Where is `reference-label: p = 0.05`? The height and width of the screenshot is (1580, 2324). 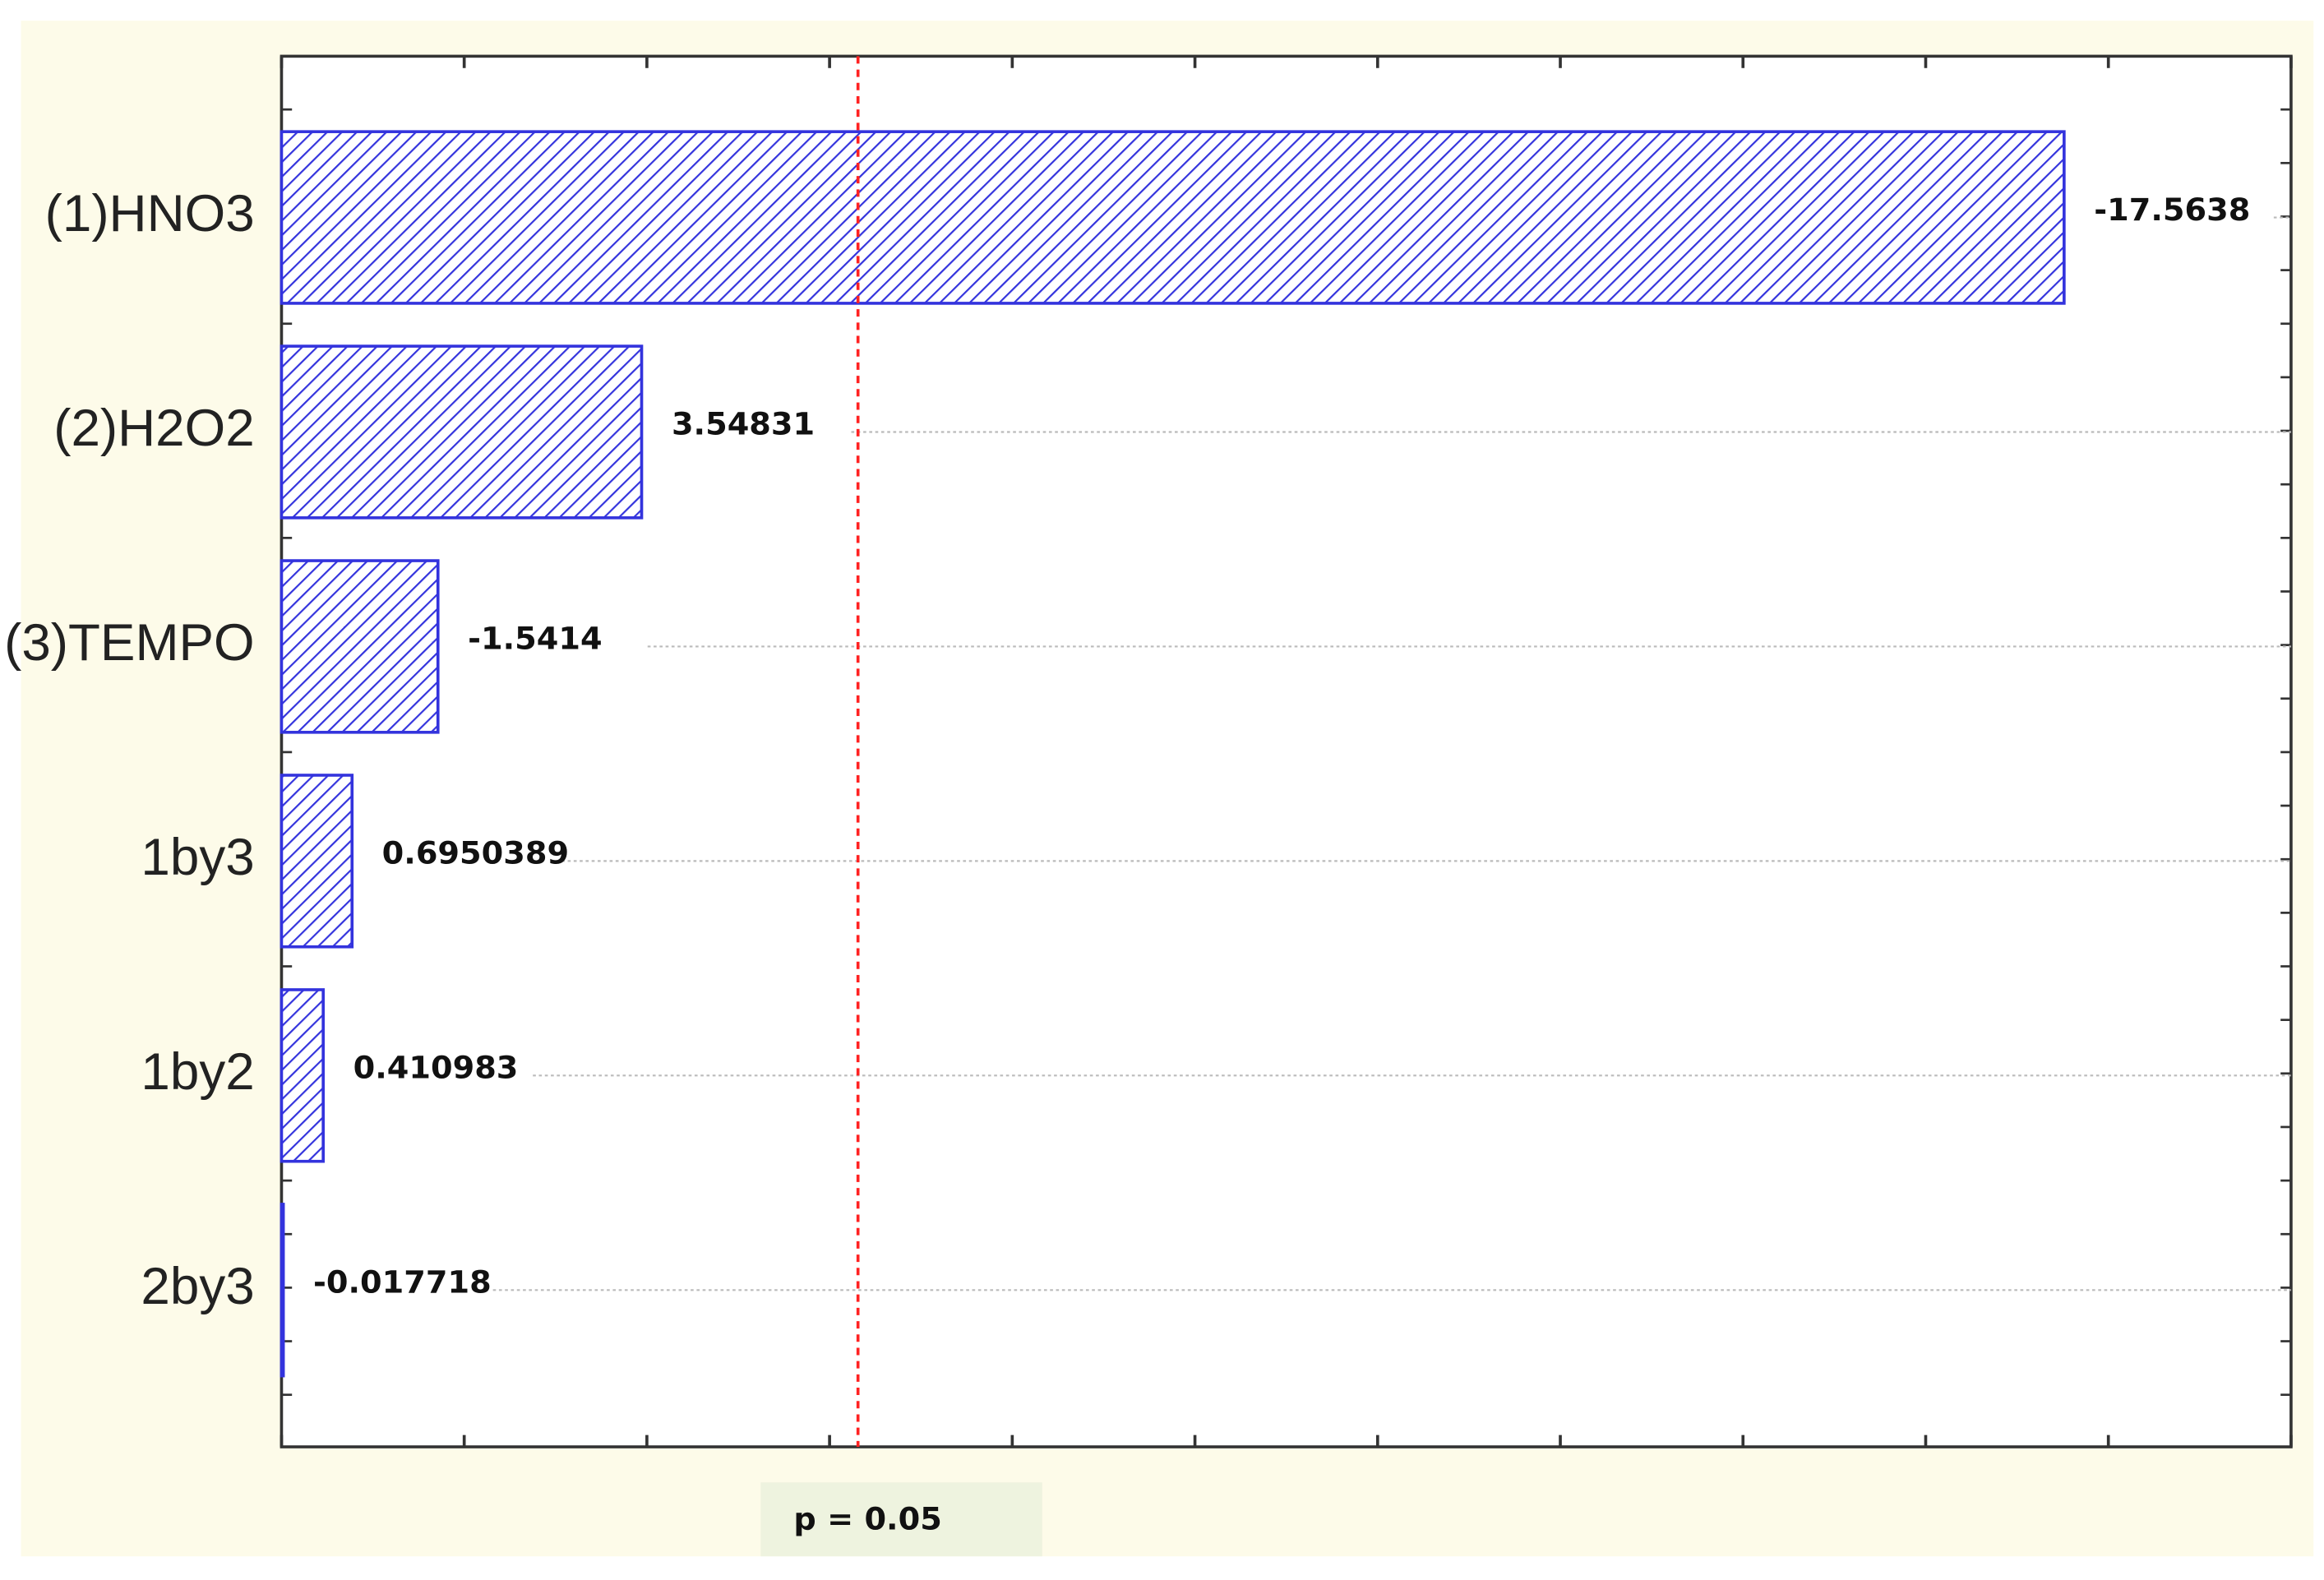 reference-label: p = 0.05 is located at coordinates (867, 1519).